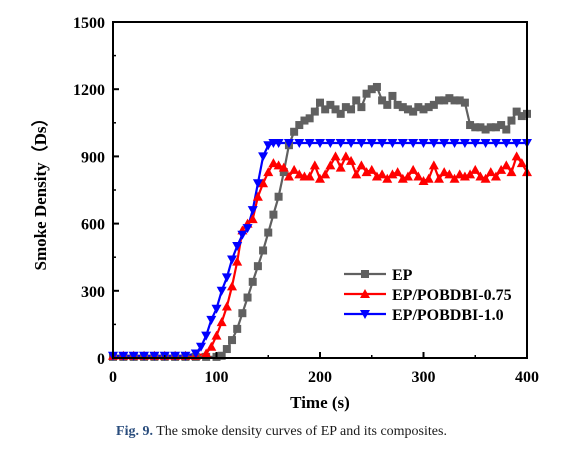 Image resolution: width=563 pixels, height=459 pixels. What do you see at coordinates (40, 189) in the screenshot?
I see `y-axis-label: Smoke Density（Ds）` at bounding box center [40, 189].